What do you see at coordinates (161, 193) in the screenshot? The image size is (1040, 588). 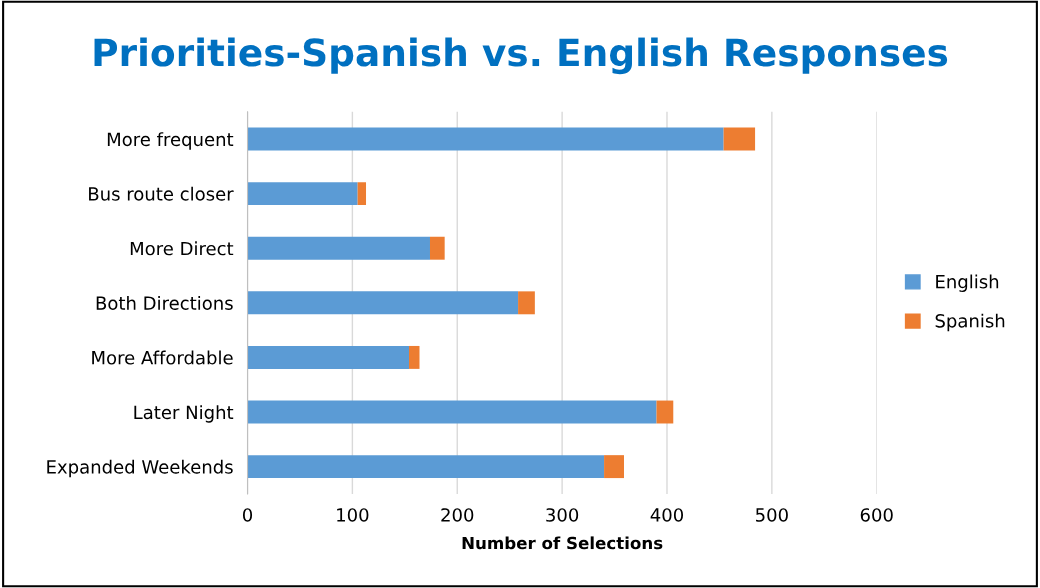 I see `y-tick-label: Bus route closer` at bounding box center [161, 193].